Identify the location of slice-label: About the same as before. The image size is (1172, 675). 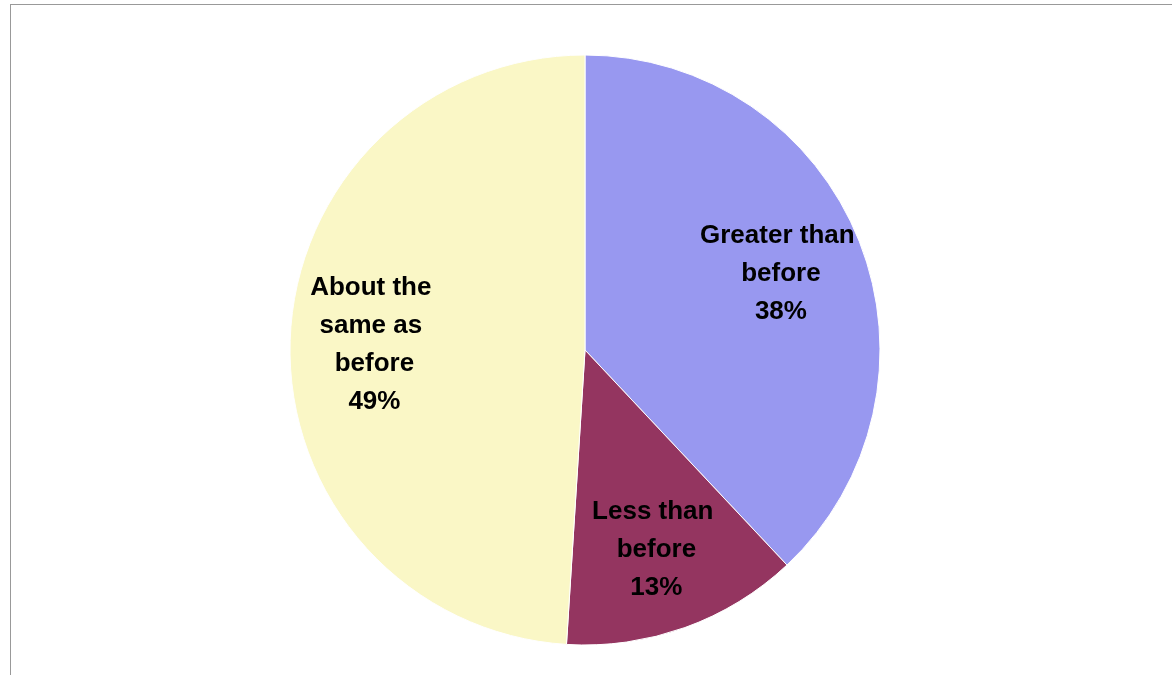
(374, 324).